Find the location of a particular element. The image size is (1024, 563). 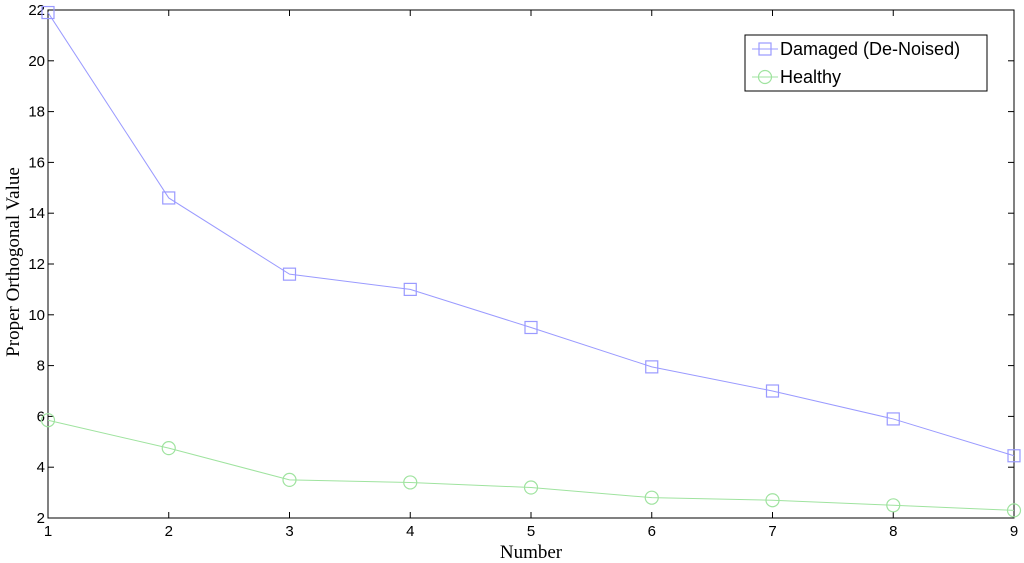

x-tick-label: 9 is located at coordinates (1014, 531).